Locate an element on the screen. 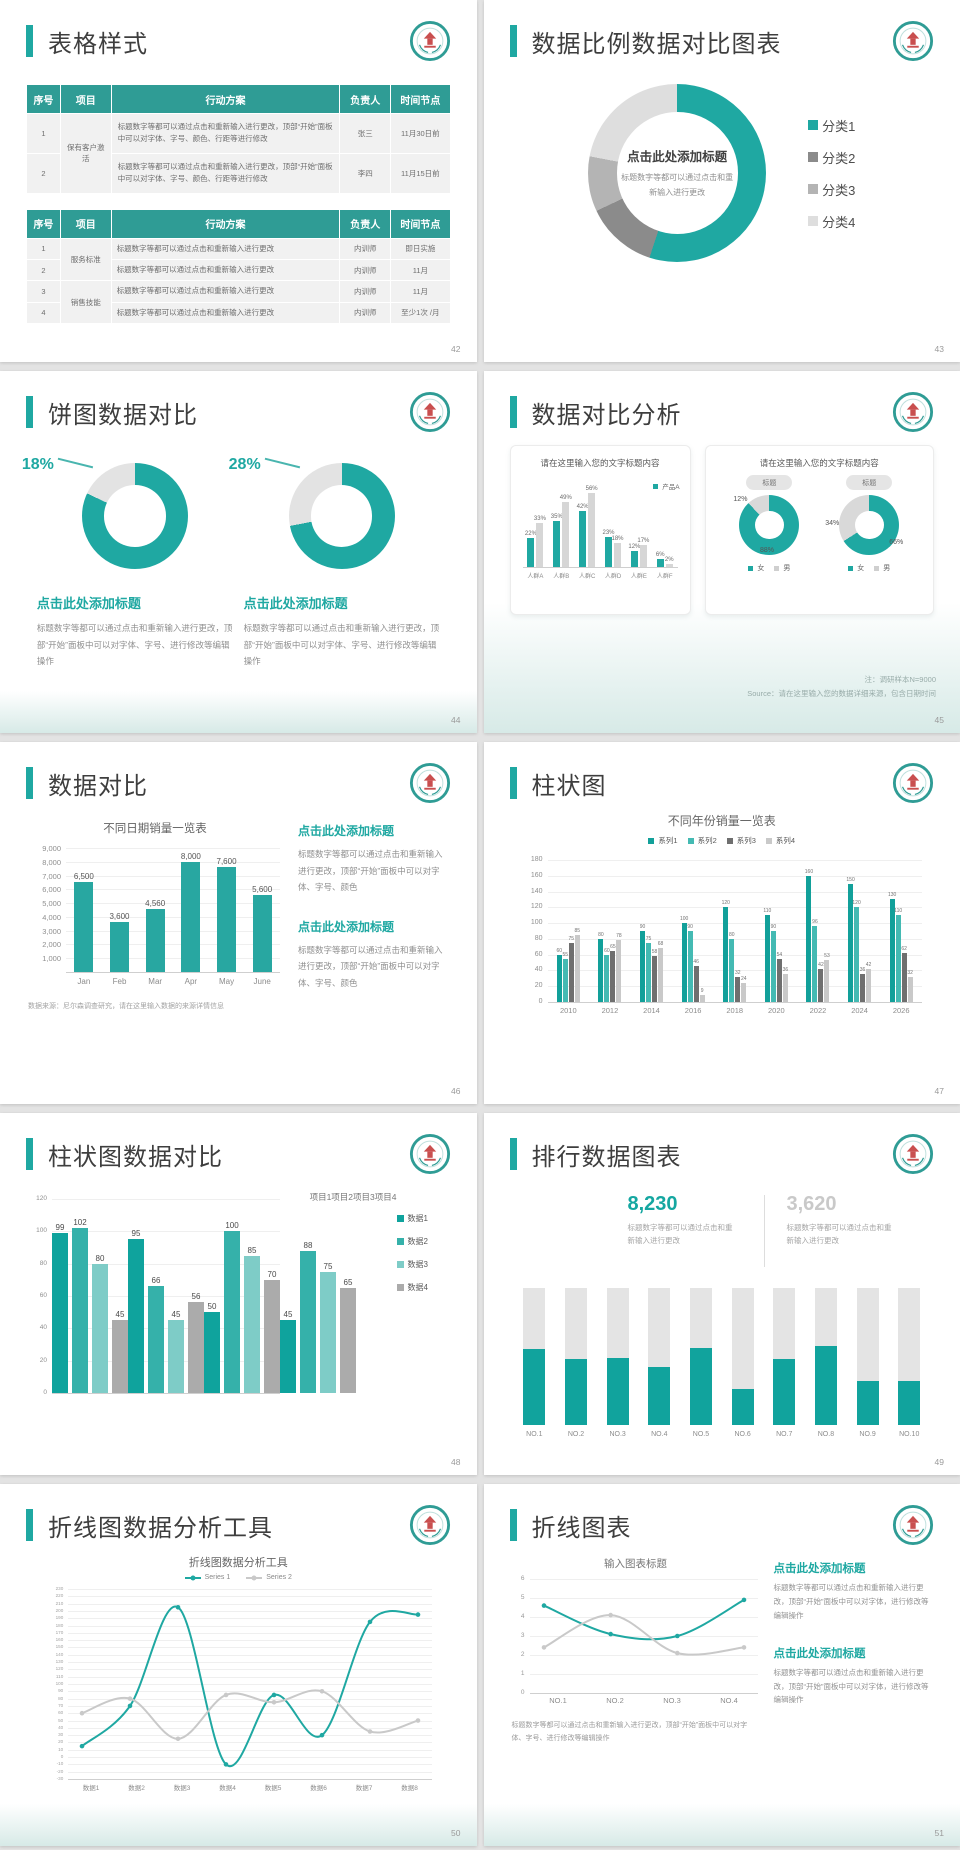  no-line-chart: 输入图表标题 6 5 4 3 2 1 0 NO.1 NO.2 NO.3 NO.4 is located at coordinates (636, 1630).